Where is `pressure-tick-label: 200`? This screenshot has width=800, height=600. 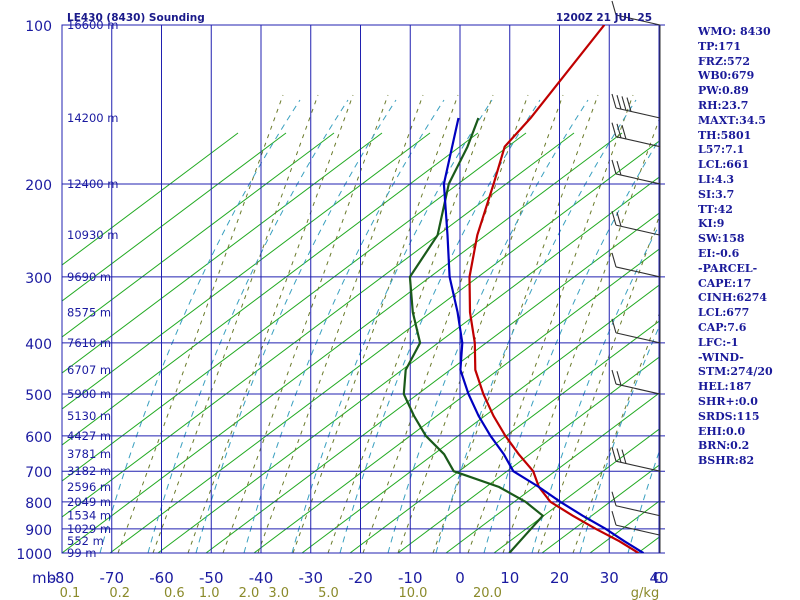 pressure-tick-label: 200 is located at coordinates (38, 186).